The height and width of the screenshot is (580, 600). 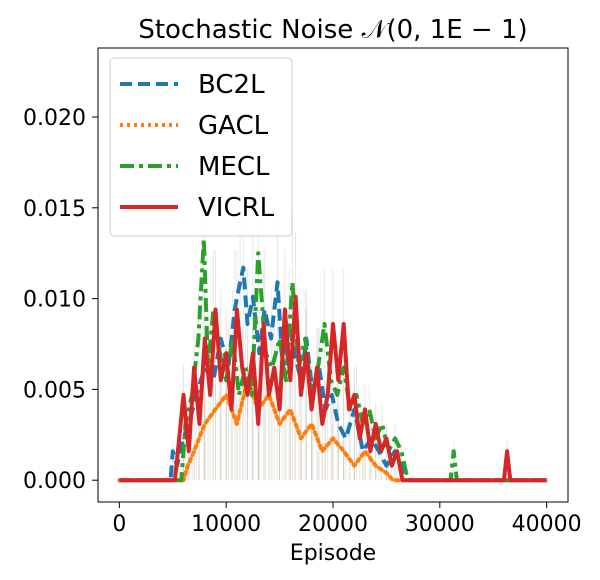 I want to click on legend-item-bc2l: BC2L, so click(x=192, y=85).